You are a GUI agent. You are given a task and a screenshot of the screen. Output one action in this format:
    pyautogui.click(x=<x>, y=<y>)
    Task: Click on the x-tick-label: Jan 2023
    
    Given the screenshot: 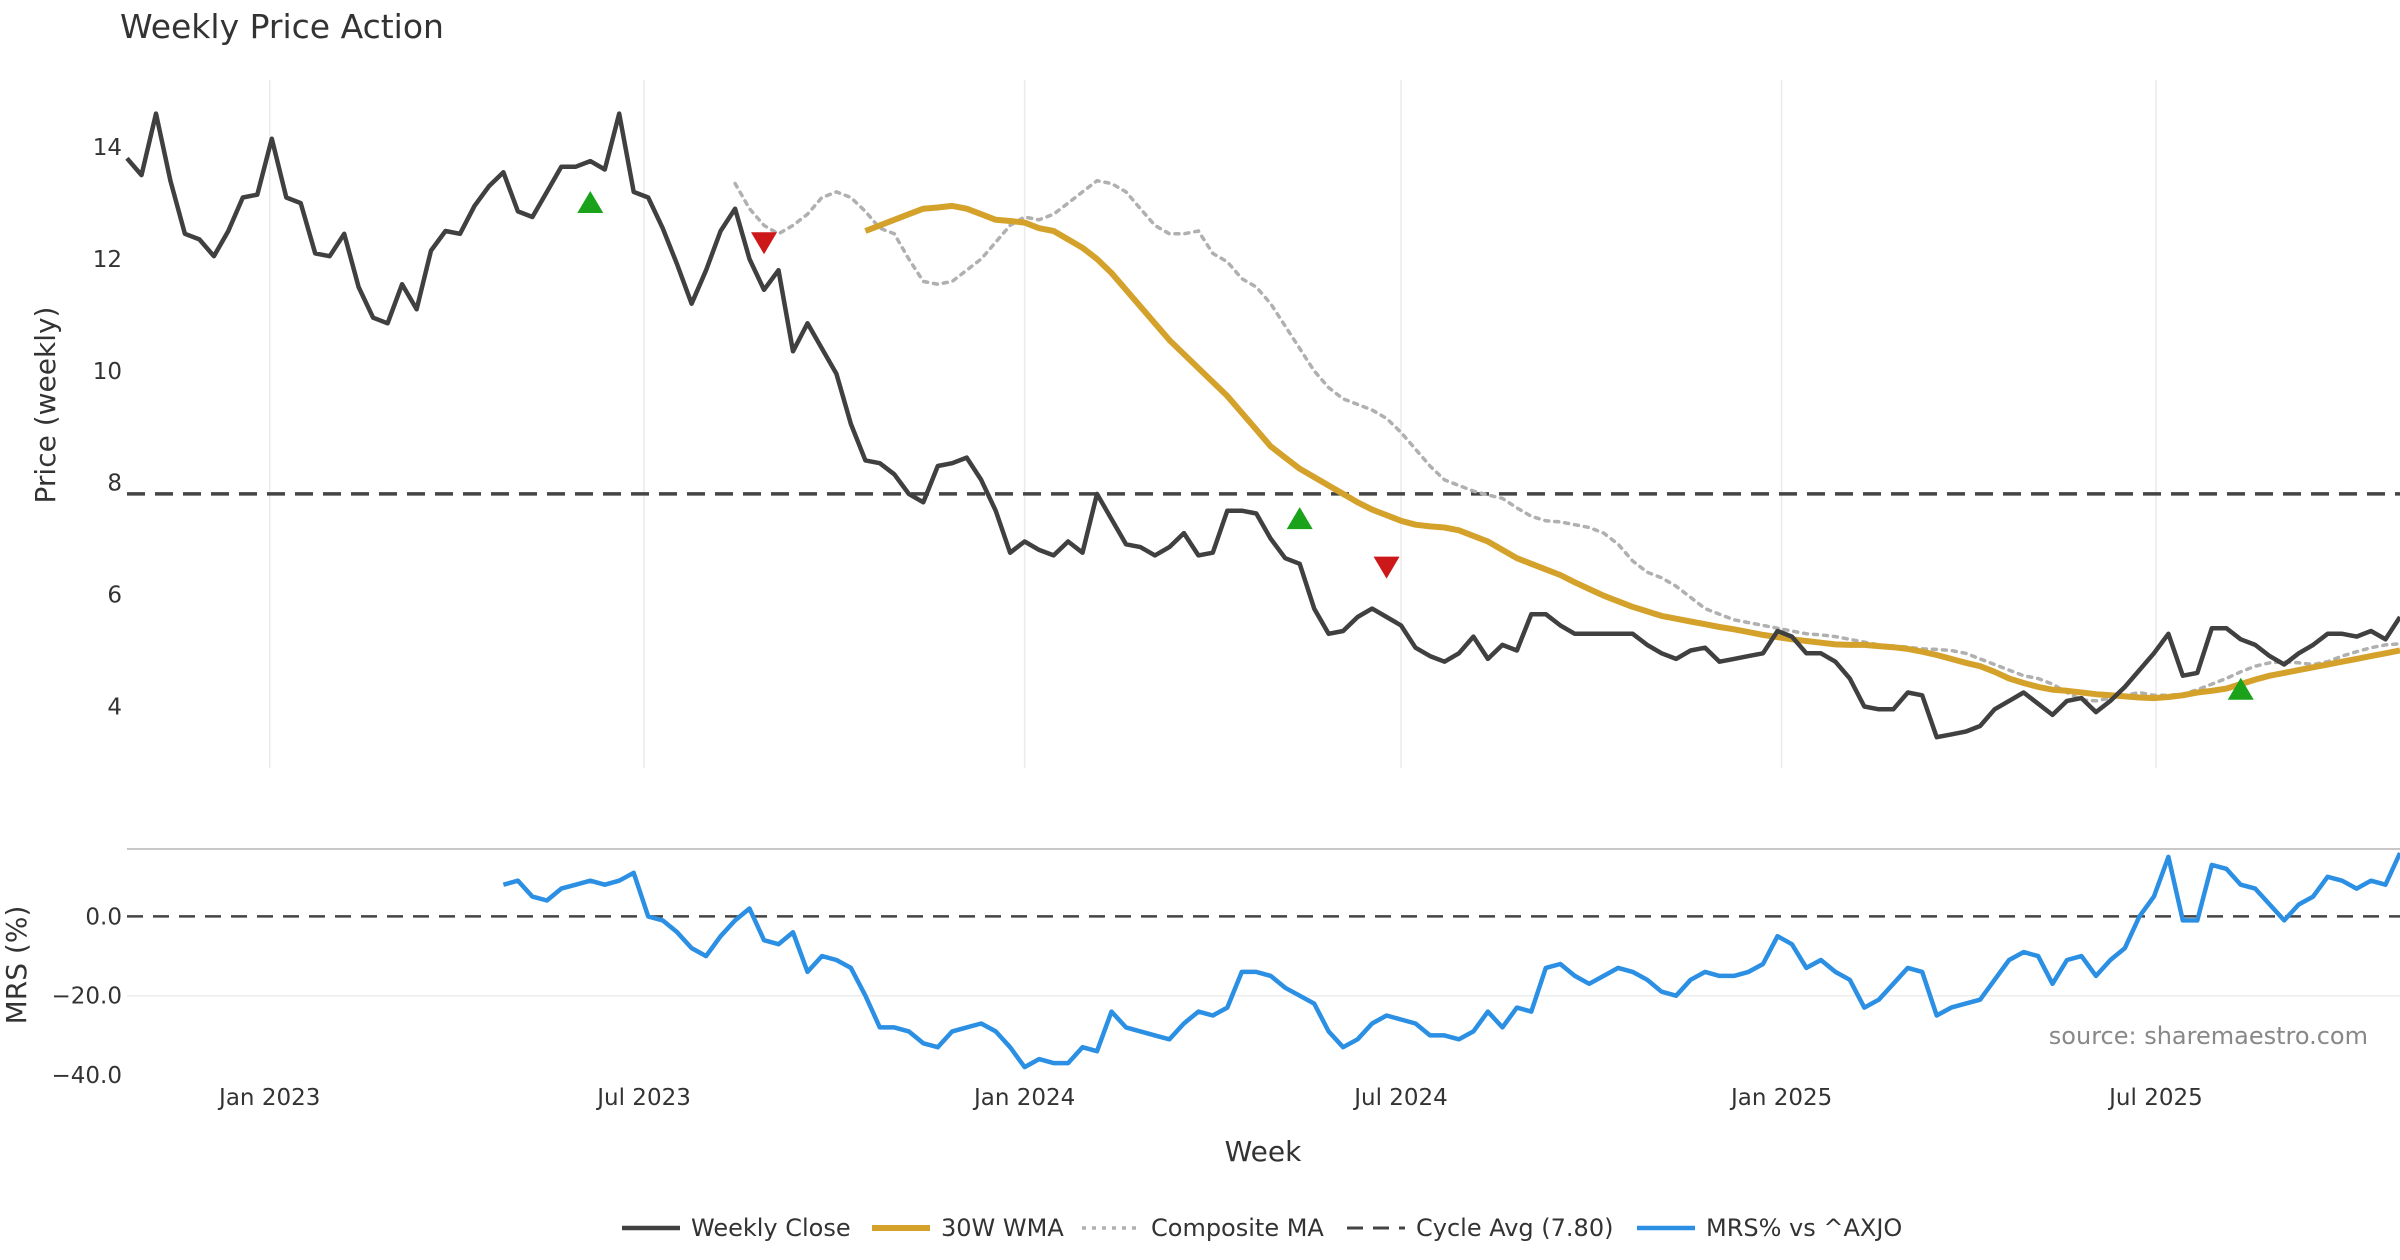 What is the action you would take?
    pyautogui.click(x=268, y=1098)
    